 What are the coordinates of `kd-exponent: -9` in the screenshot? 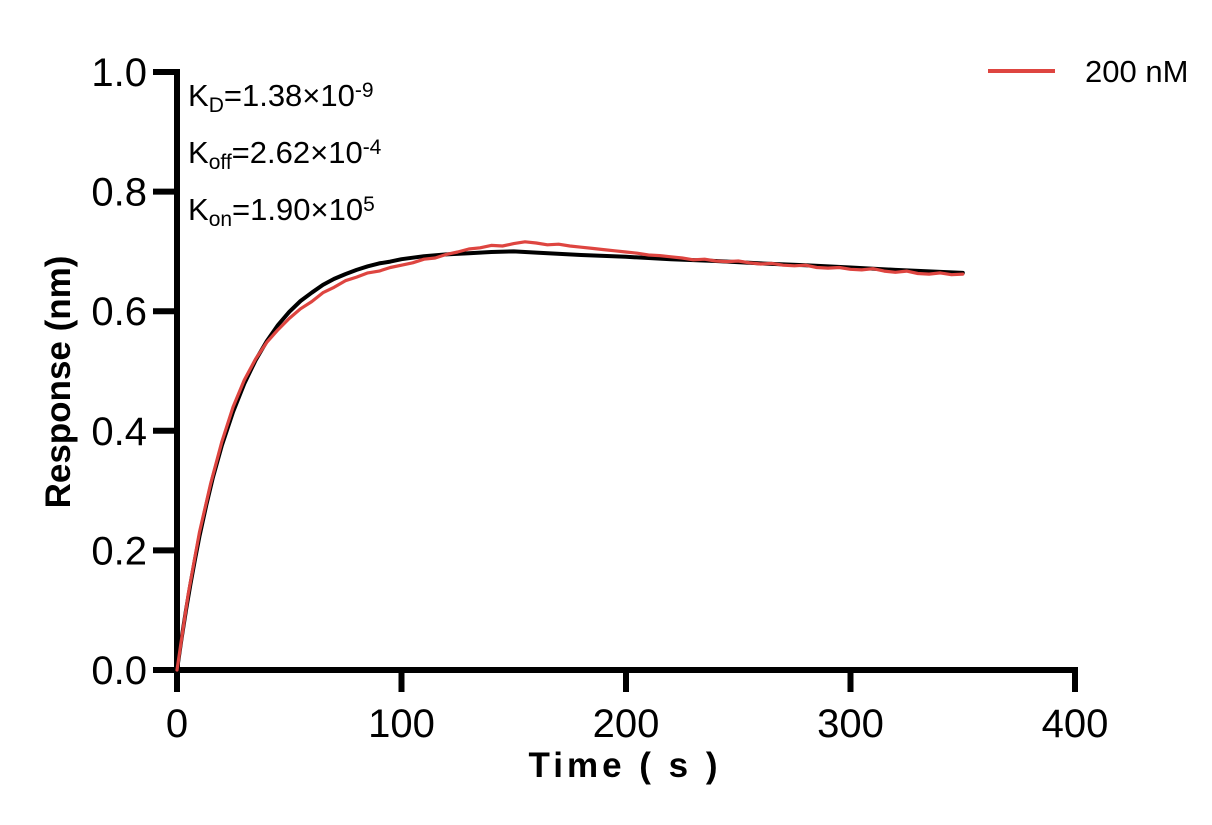 It's located at (364, 90).